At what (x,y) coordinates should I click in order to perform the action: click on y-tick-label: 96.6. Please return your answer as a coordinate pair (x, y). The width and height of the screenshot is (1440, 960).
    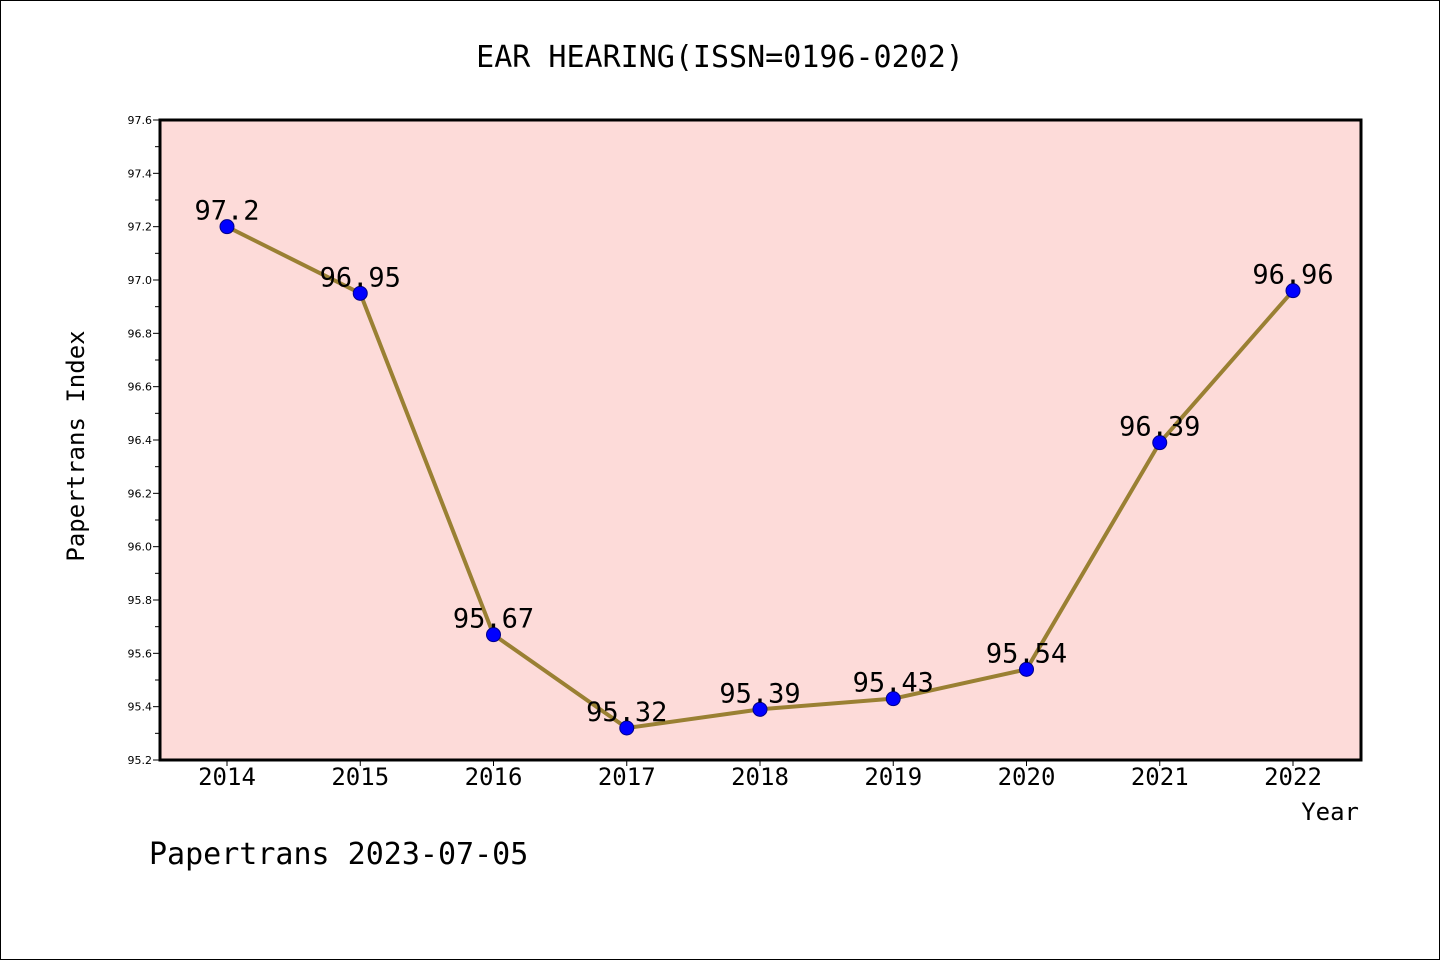
    Looking at the image, I should click on (140, 387).